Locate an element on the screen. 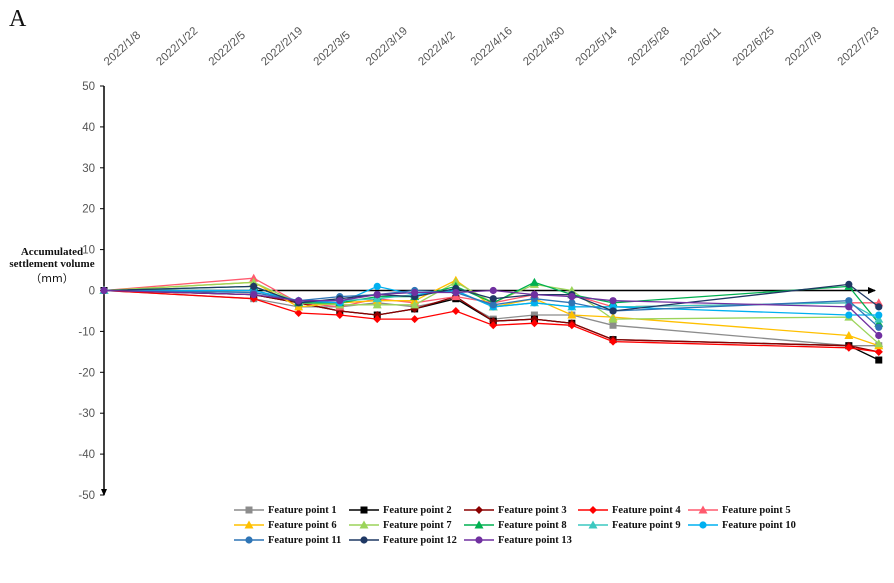 This screenshot has height=583, width=894. y-tick-label: 0 is located at coordinates (92, 292).